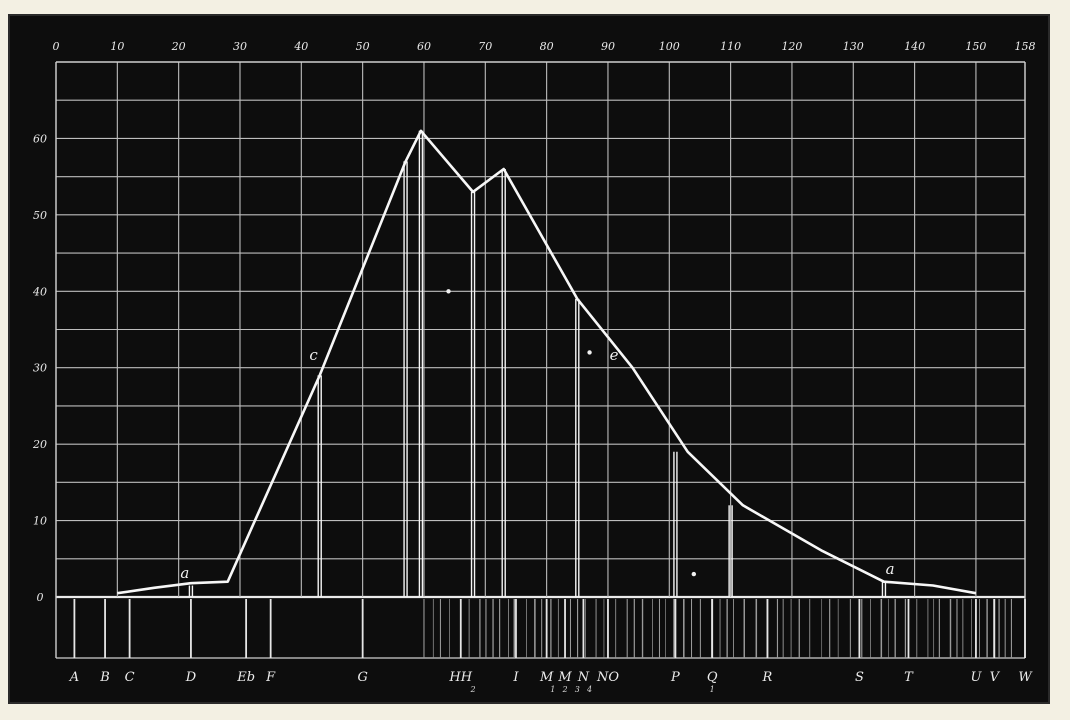 The height and width of the screenshot is (720, 1070). What do you see at coordinates (300, 46) in the screenshot?
I see `x-tick-label: 40` at bounding box center [300, 46].